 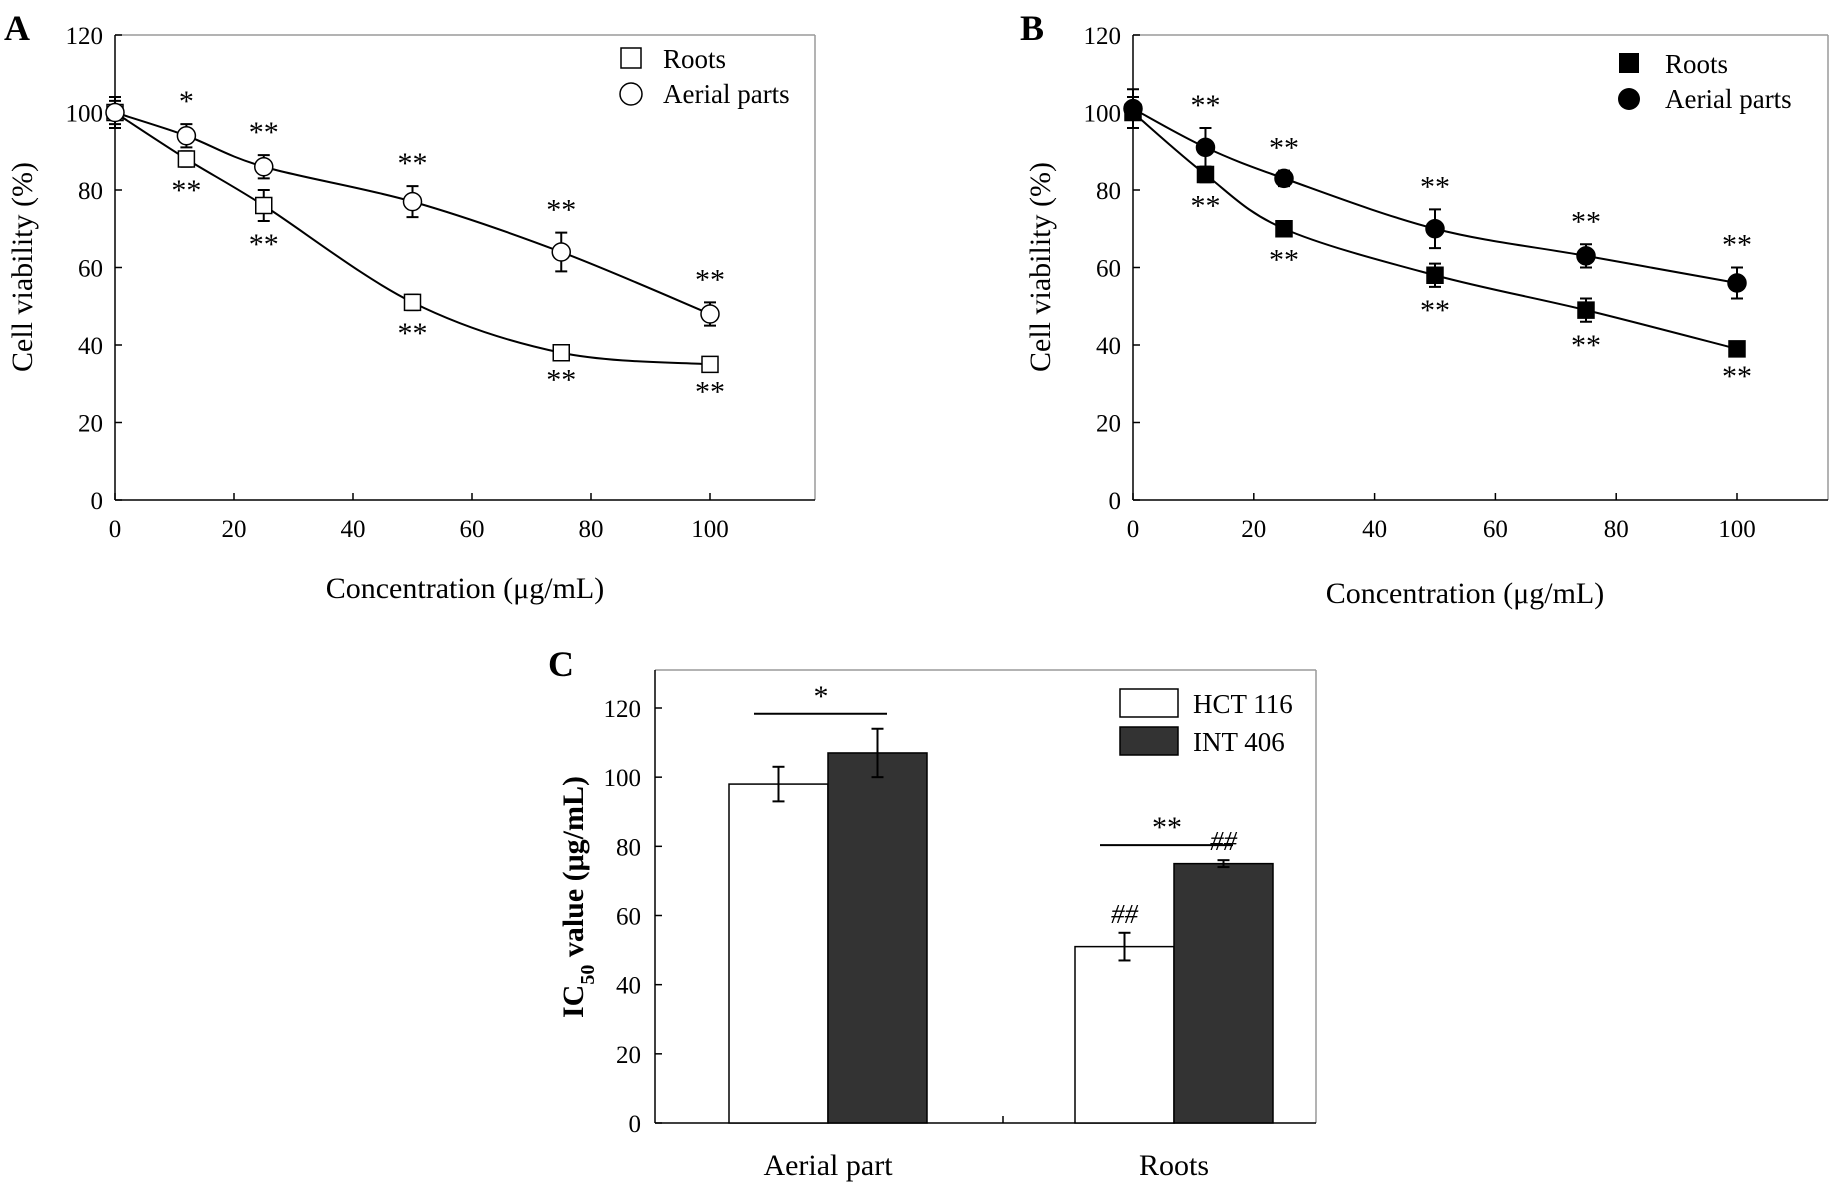 I want to click on y-tick-label: 20, so click(x=1108, y=424).